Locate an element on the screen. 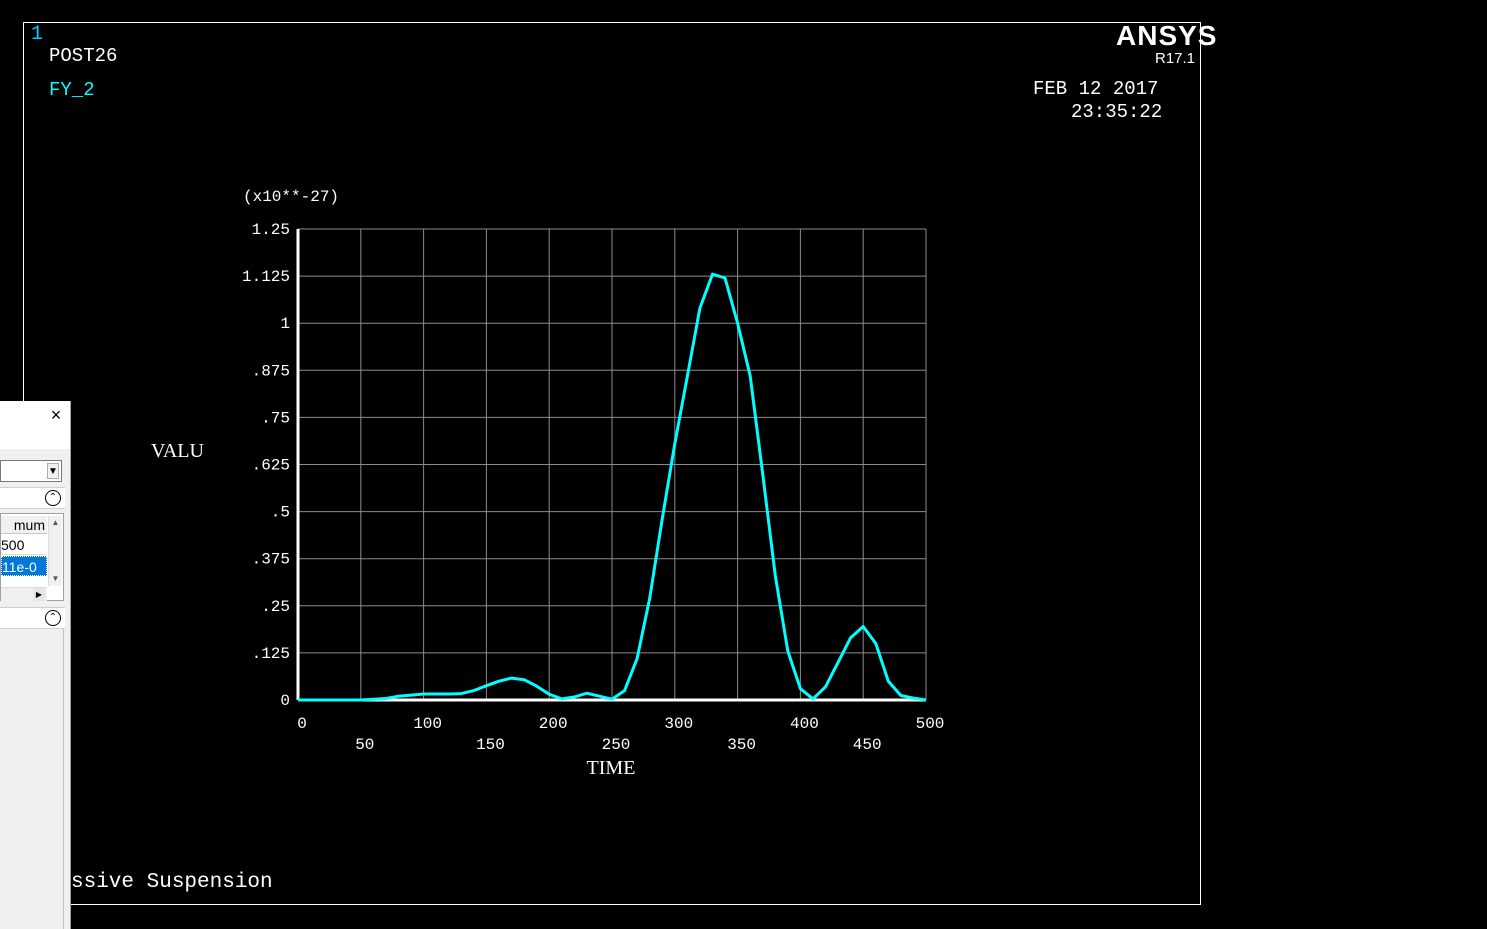 This screenshot has width=1487, height=929. curve-select: ▼ is located at coordinates (31, 471).